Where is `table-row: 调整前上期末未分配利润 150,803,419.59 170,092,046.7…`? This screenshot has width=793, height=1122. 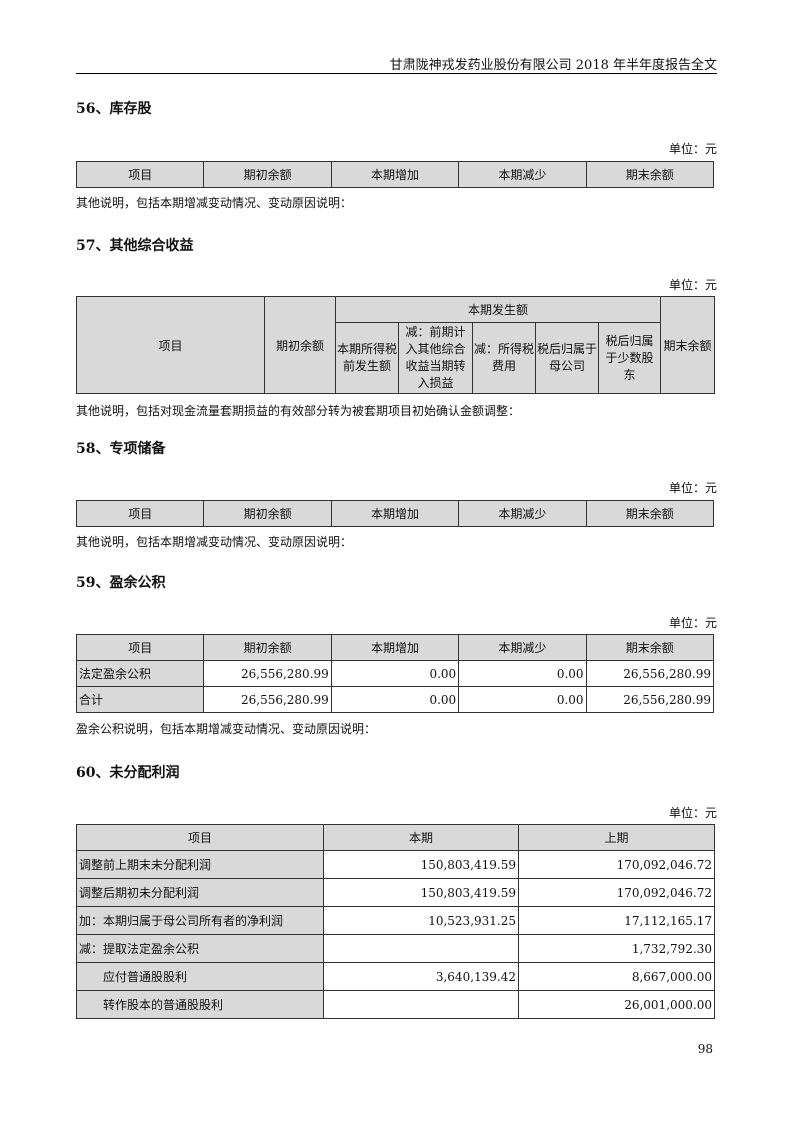
table-row: 调整前上期末未分配利润 150,803,419.59 170,092,046.7… is located at coordinates (395, 864).